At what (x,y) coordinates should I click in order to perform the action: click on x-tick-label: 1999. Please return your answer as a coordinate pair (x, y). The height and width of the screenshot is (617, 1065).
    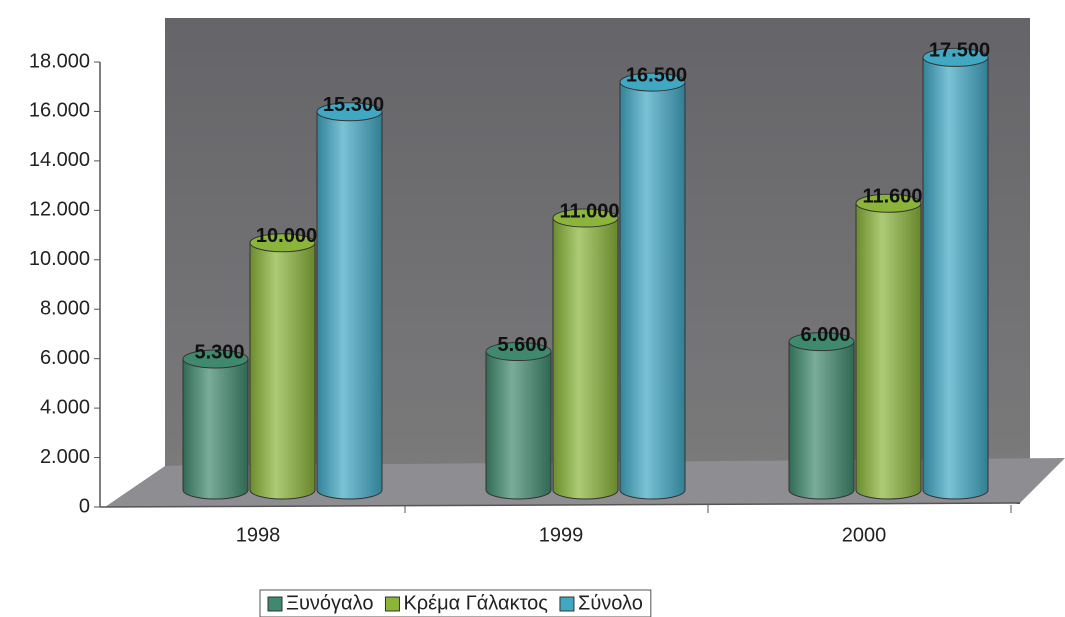
    Looking at the image, I should click on (561, 535).